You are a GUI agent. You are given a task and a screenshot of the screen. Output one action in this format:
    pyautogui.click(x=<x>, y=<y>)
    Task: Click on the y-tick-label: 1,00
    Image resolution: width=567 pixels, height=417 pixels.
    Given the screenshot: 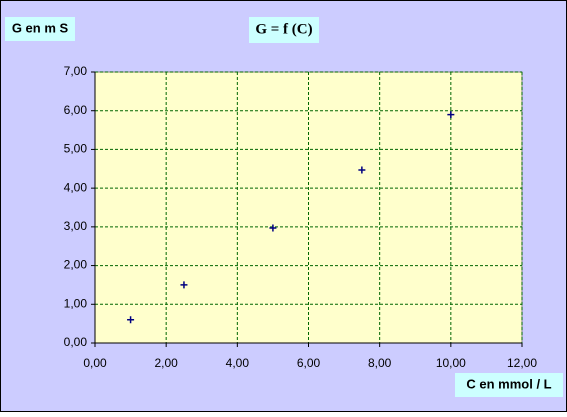 What is the action you would take?
    pyautogui.click(x=76, y=303)
    